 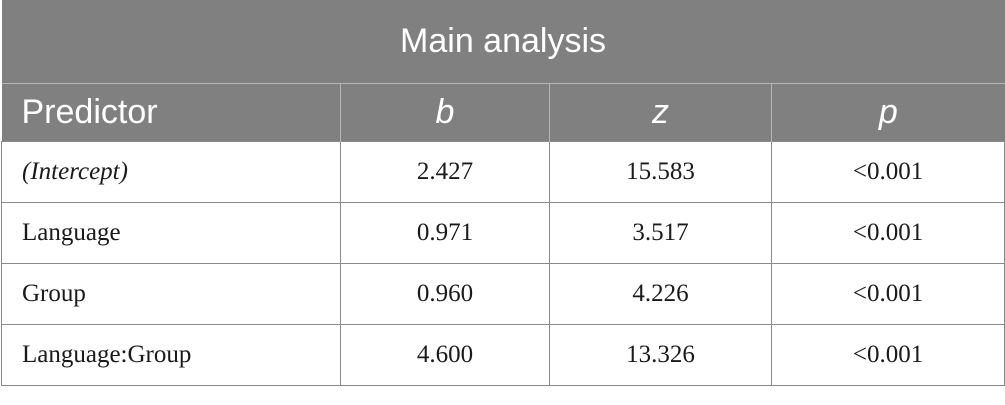 I want to click on z-cell: 15.583, so click(x=660, y=172).